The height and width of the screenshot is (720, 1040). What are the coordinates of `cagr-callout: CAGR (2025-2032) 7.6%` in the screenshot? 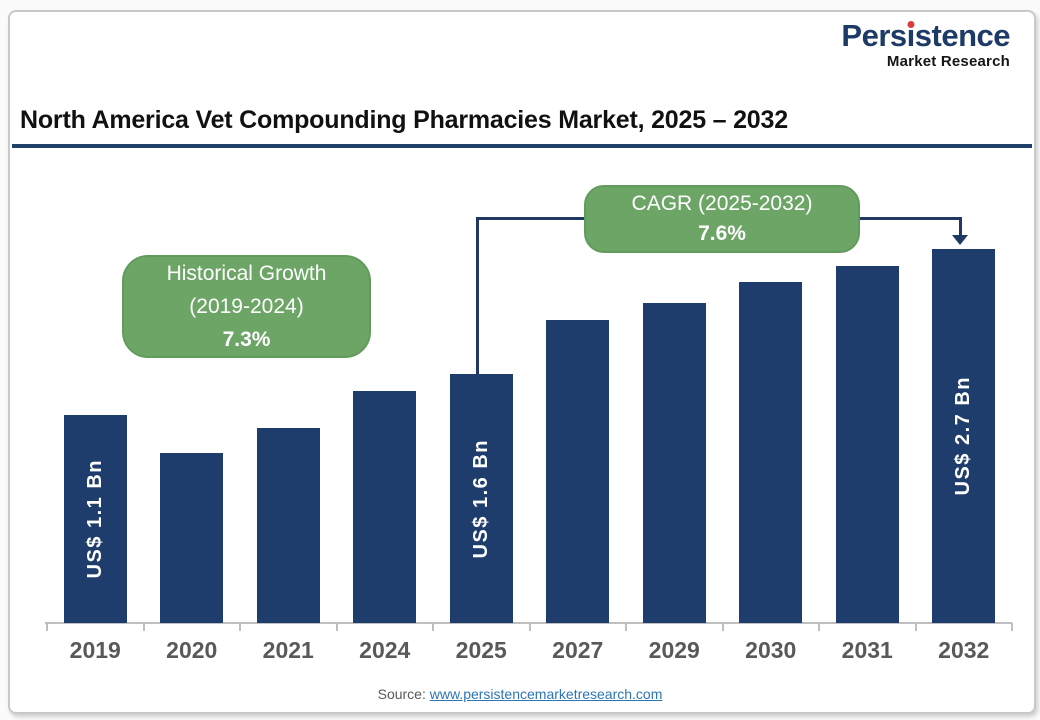 It's located at (722, 219).